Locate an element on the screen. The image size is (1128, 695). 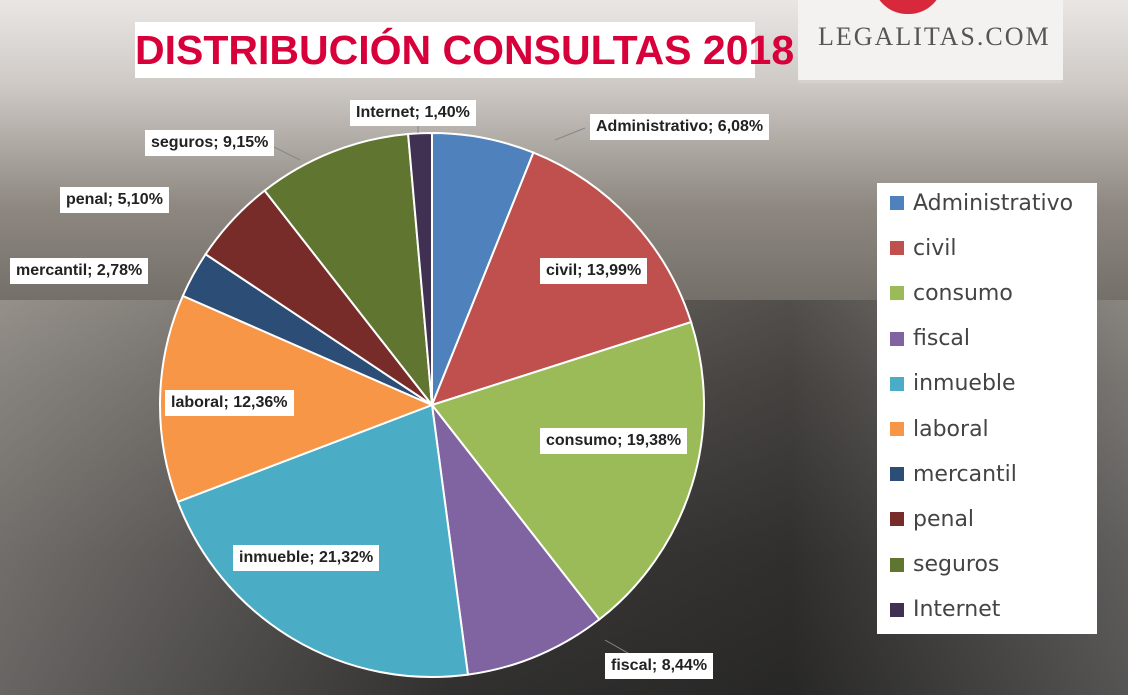
legend-item-penal: penal is located at coordinates (932, 519).